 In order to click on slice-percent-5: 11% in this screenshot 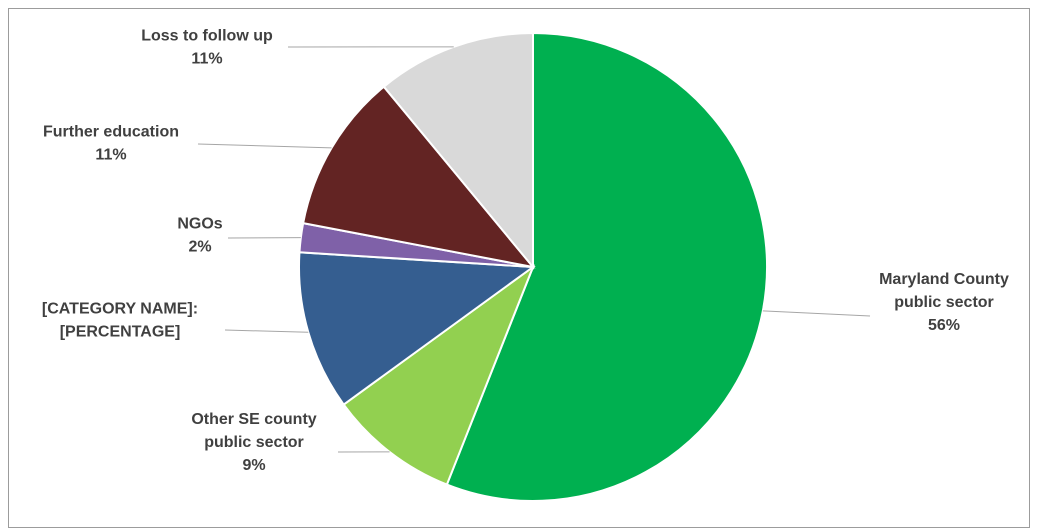, I will do `click(206, 59)`.